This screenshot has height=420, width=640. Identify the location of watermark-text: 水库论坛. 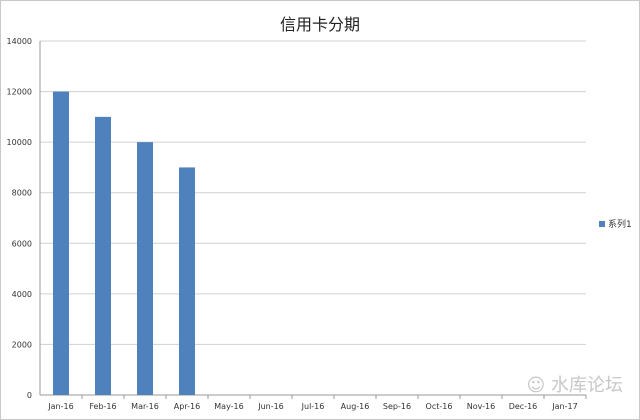
(587, 385).